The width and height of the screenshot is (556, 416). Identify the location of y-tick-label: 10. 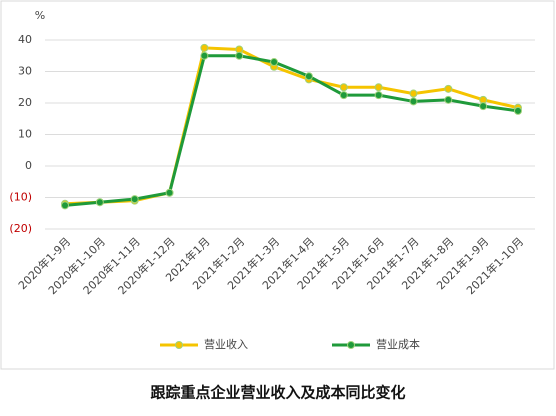
(25, 134).